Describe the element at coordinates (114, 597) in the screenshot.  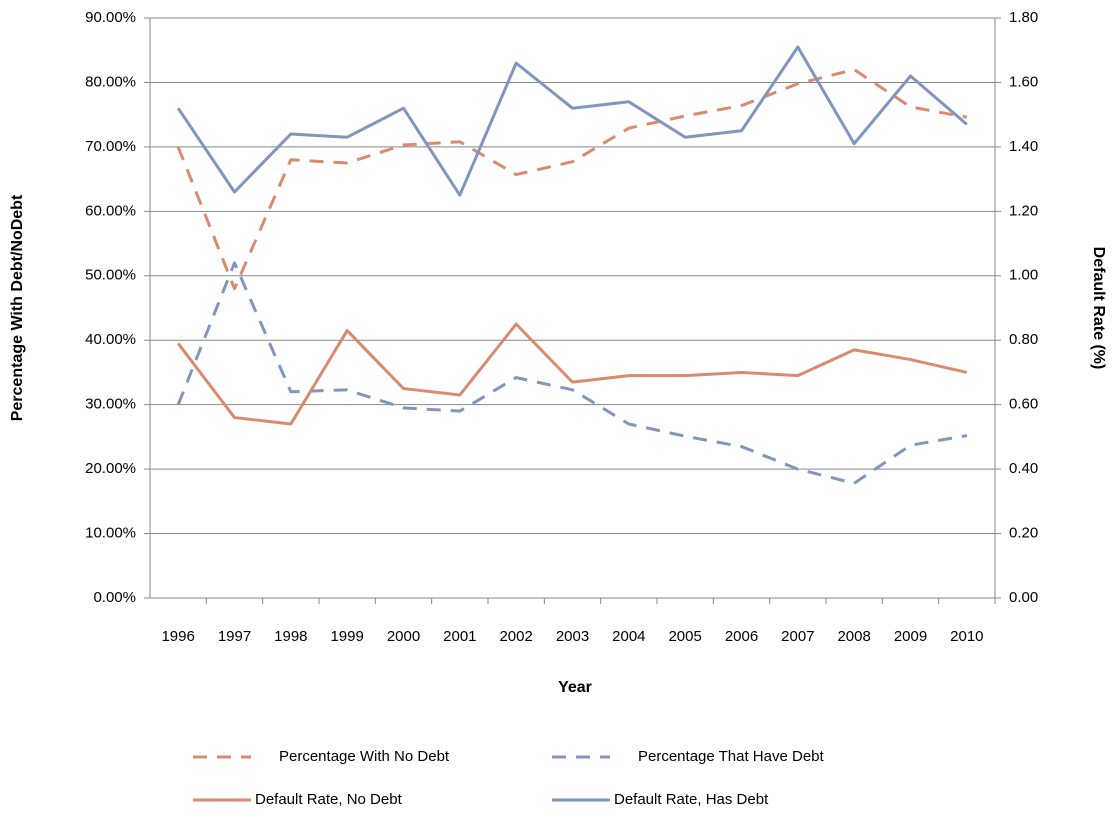
I see `y-tick-label: 0.00%` at that location.